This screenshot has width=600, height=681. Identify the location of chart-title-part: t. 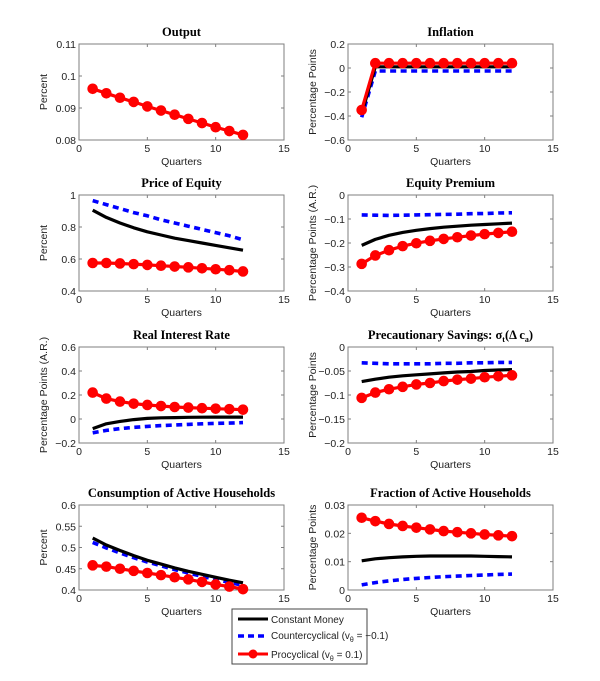
(503, 339).